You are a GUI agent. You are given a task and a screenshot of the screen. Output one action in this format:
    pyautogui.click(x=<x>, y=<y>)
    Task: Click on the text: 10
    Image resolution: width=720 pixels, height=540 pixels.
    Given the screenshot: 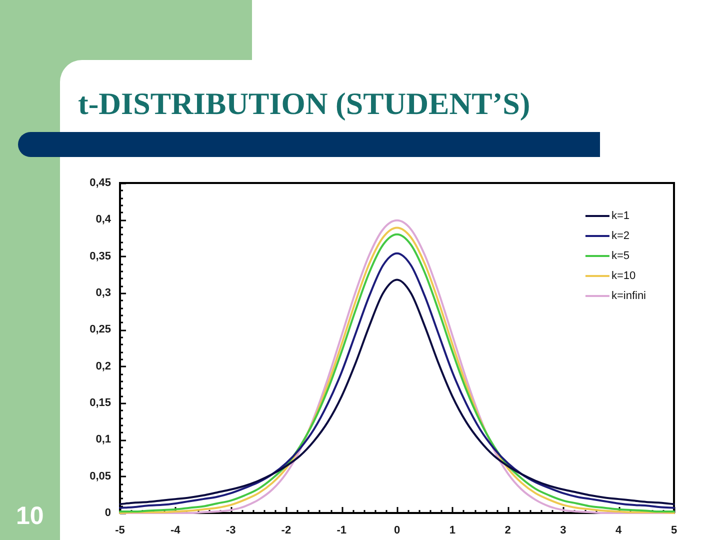 What is the action you would take?
    pyautogui.click(x=30, y=516)
    